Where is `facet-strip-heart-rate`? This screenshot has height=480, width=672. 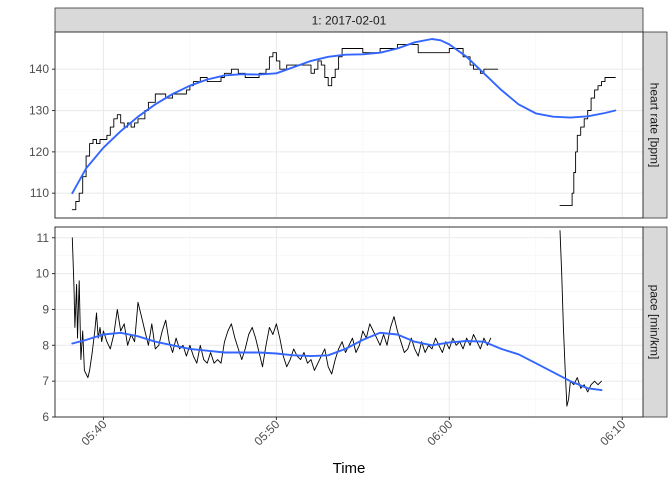 facet-strip-heart-rate is located at coordinates (655, 125).